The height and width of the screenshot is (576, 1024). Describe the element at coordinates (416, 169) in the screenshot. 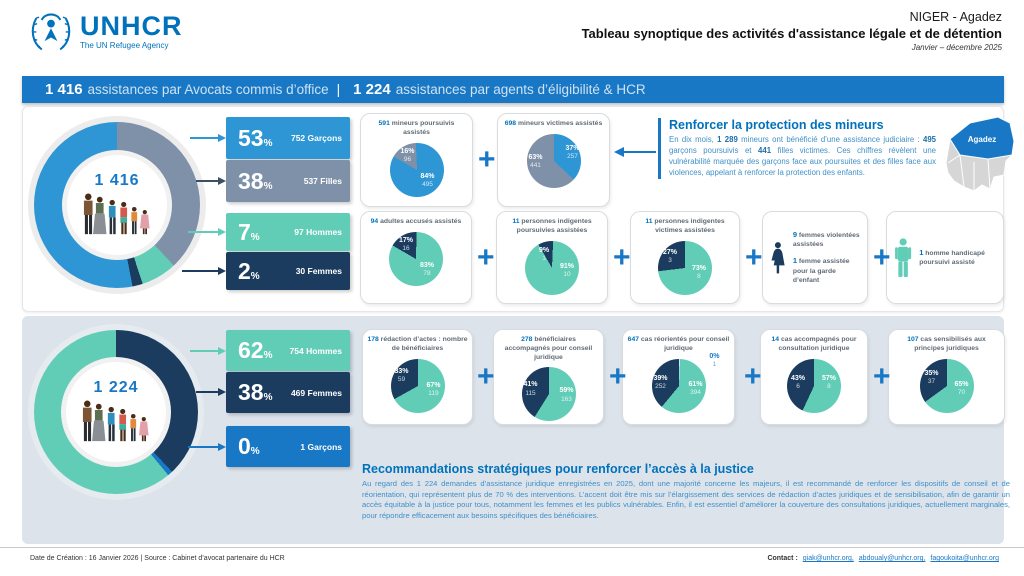

I see `pie-mineurs-poursuivis: 16% 96 84% 495` at that location.